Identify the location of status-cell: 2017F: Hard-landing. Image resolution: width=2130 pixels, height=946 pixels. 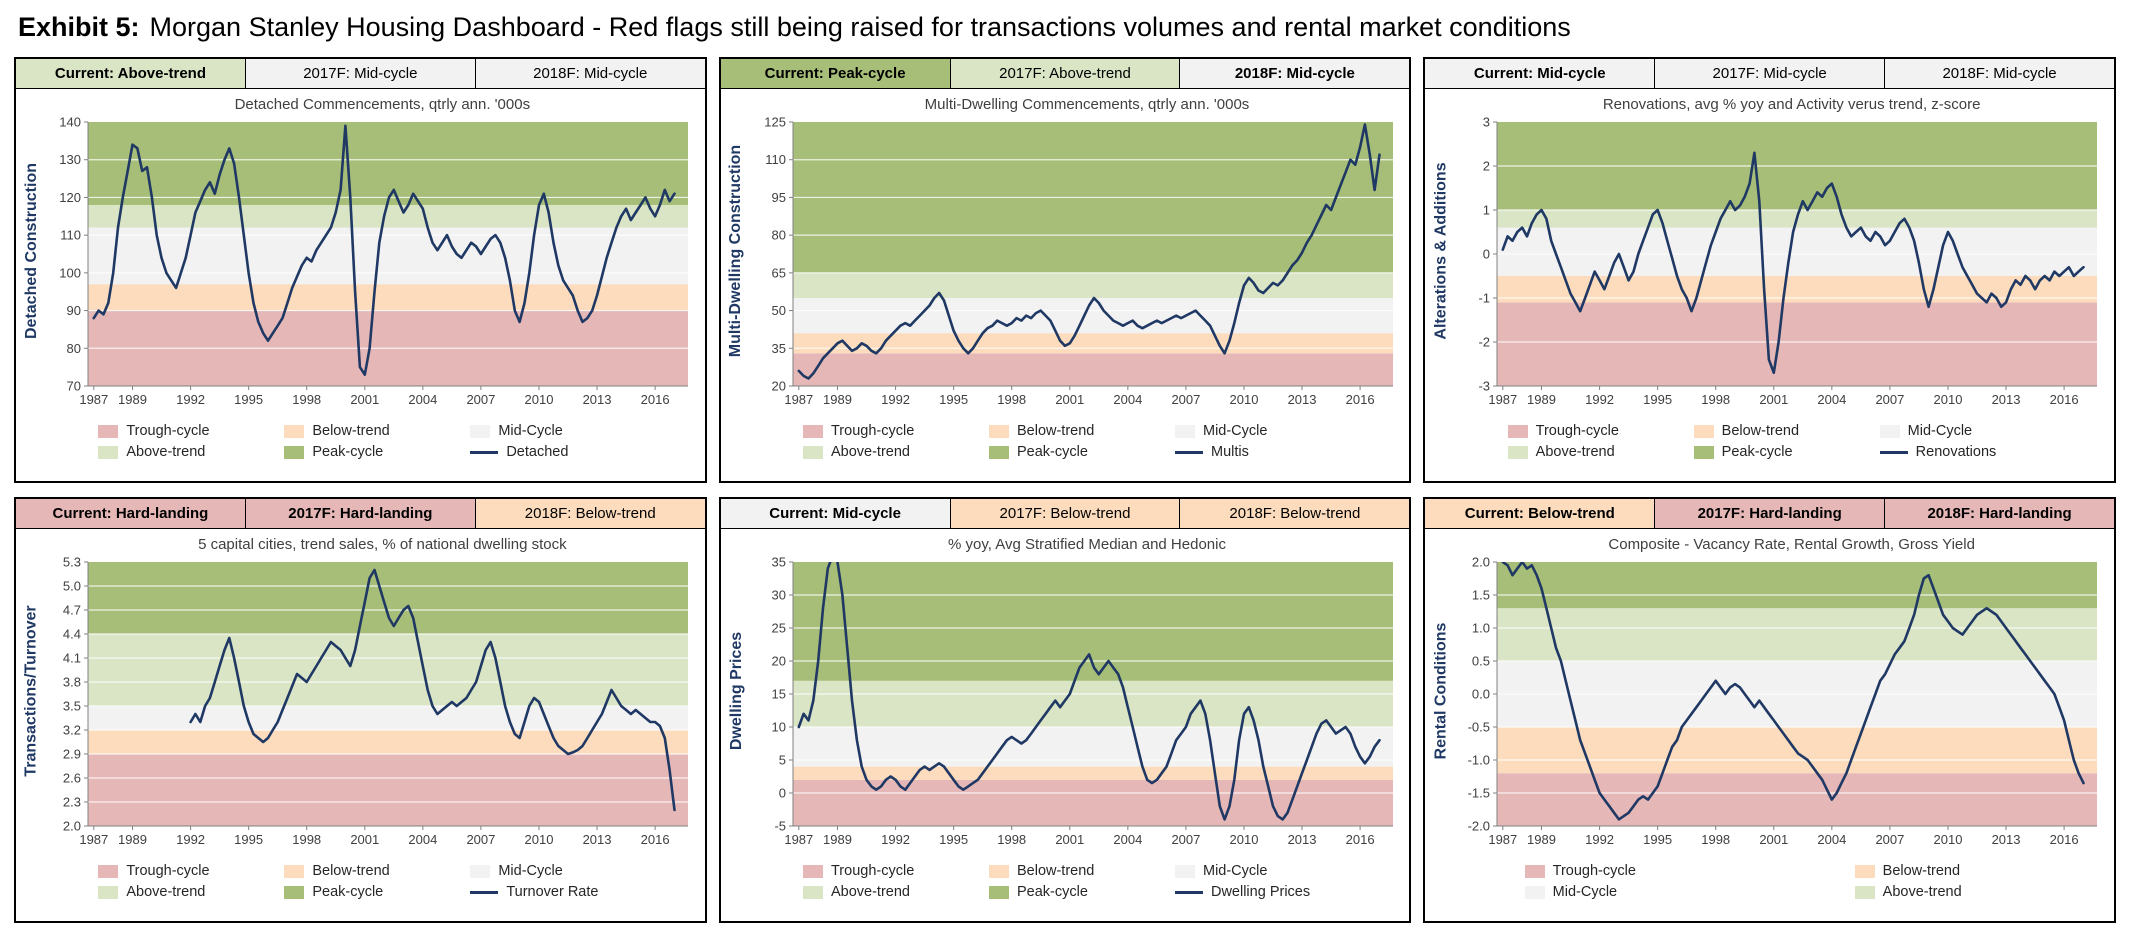
(360, 513).